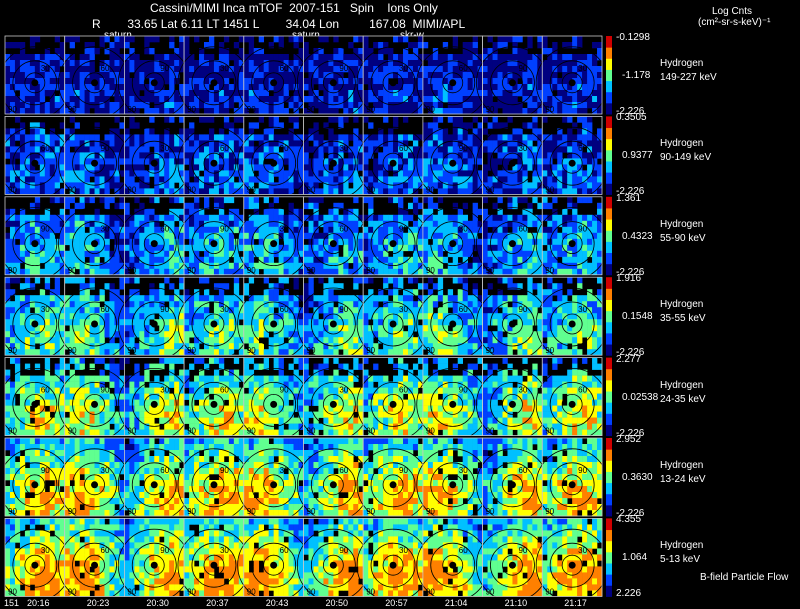  Describe the element at coordinates (304, 158) in the screenshot. I see `energy-row: 60 90 90 90 30 90 60 90 90 90 30 90 60 90 90 90 30 90 60 90` at that location.